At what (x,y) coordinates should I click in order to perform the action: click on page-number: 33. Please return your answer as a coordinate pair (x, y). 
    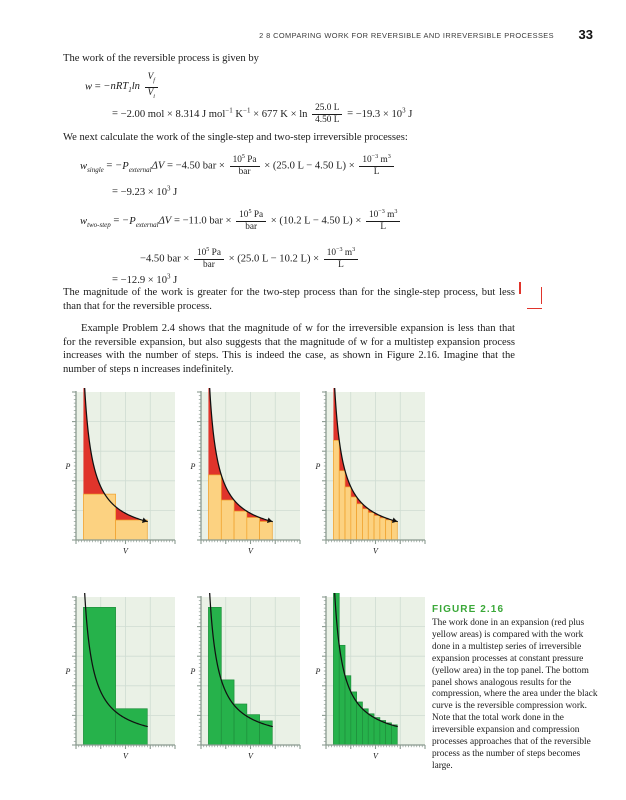
    Looking at the image, I should click on (585, 34).